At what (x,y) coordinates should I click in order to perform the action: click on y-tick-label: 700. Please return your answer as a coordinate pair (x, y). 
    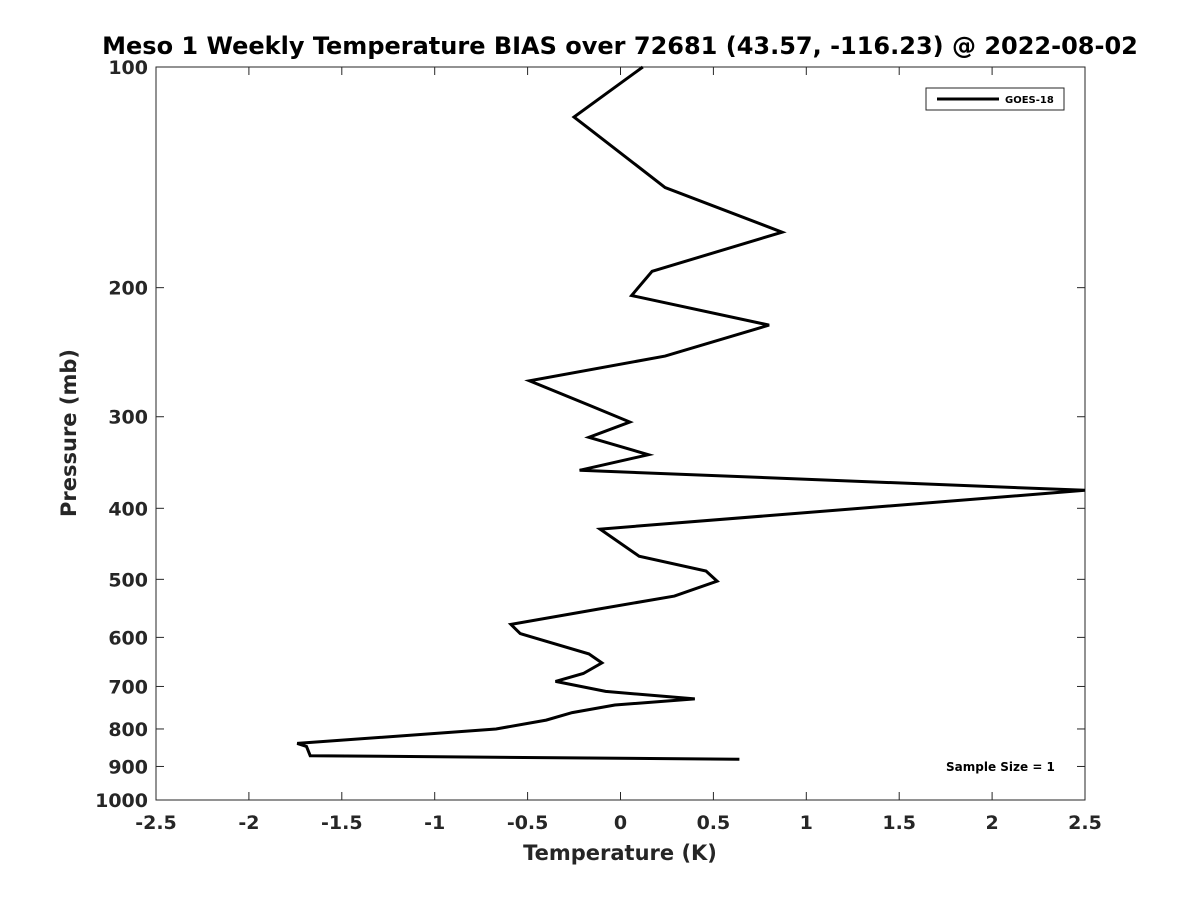
    Looking at the image, I should click on (128, 687).